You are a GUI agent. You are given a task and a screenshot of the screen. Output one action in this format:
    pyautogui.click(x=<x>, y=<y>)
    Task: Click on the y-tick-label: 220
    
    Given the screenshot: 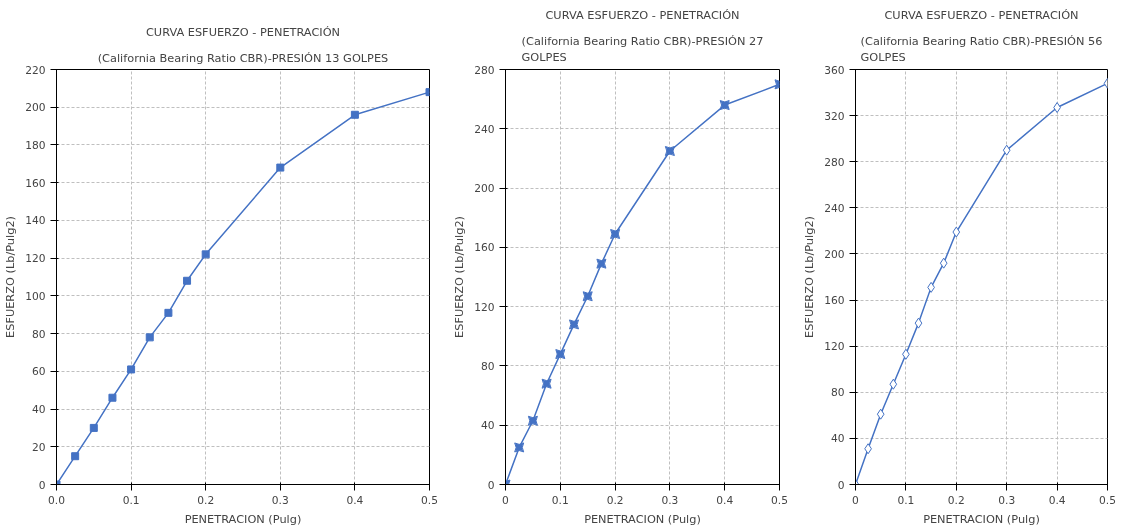 What is the action you would take?
    pyautogui.click(x=35, y=70)
    